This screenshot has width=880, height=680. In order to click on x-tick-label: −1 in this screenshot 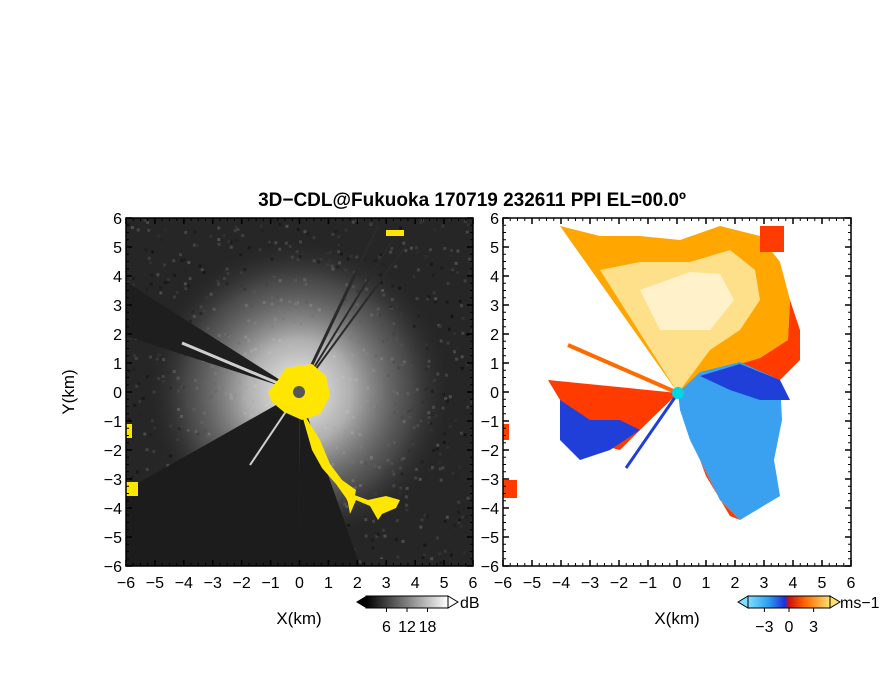, I will do `click(270, 583)`.